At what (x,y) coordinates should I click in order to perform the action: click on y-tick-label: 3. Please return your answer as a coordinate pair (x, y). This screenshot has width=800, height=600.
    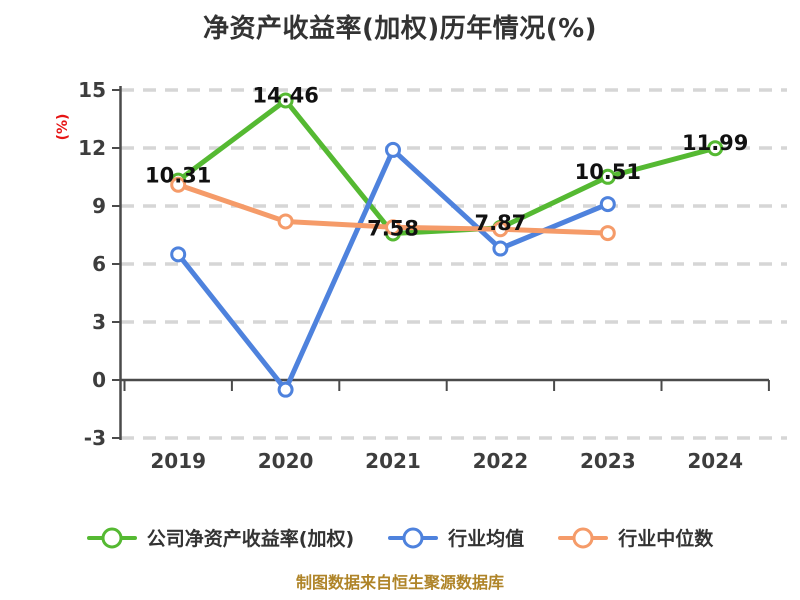
    Looking at the image, I should click on (99, 322).